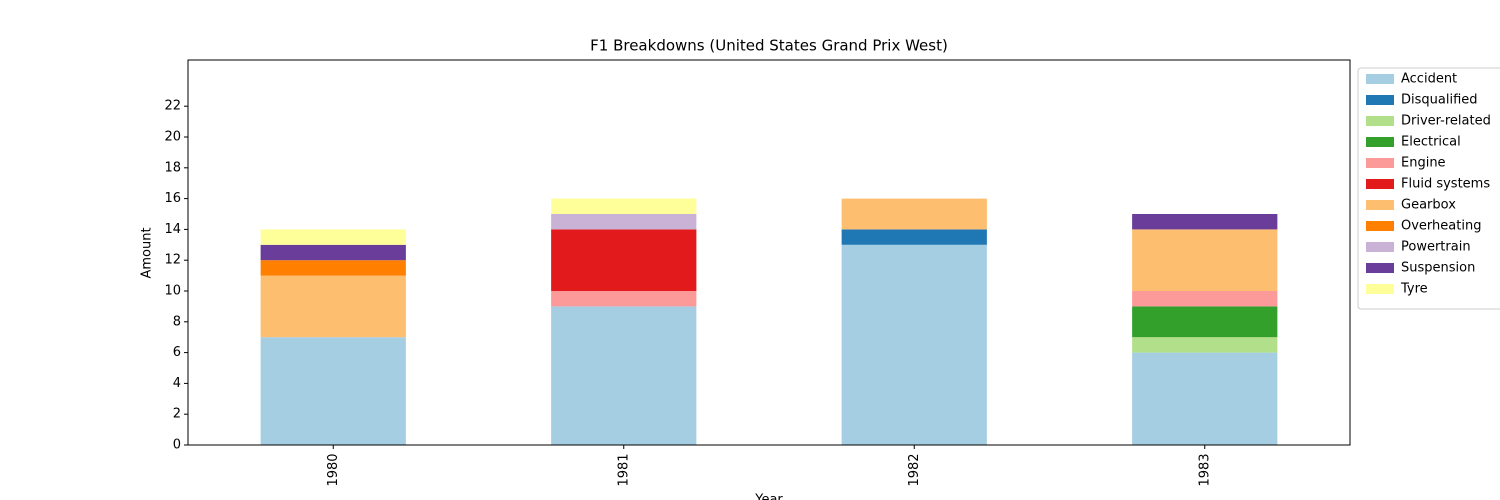 The height and width of the screenshot is (500, 1500). Describe the element at coordinates (177, 414) in the screenshot. I see `y-tick-label: 2` at that location.